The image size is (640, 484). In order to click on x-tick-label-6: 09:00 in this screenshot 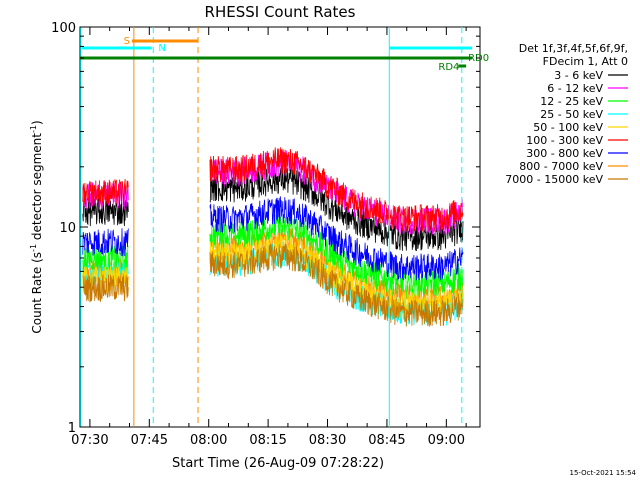, I will do `click(446, 440)`.